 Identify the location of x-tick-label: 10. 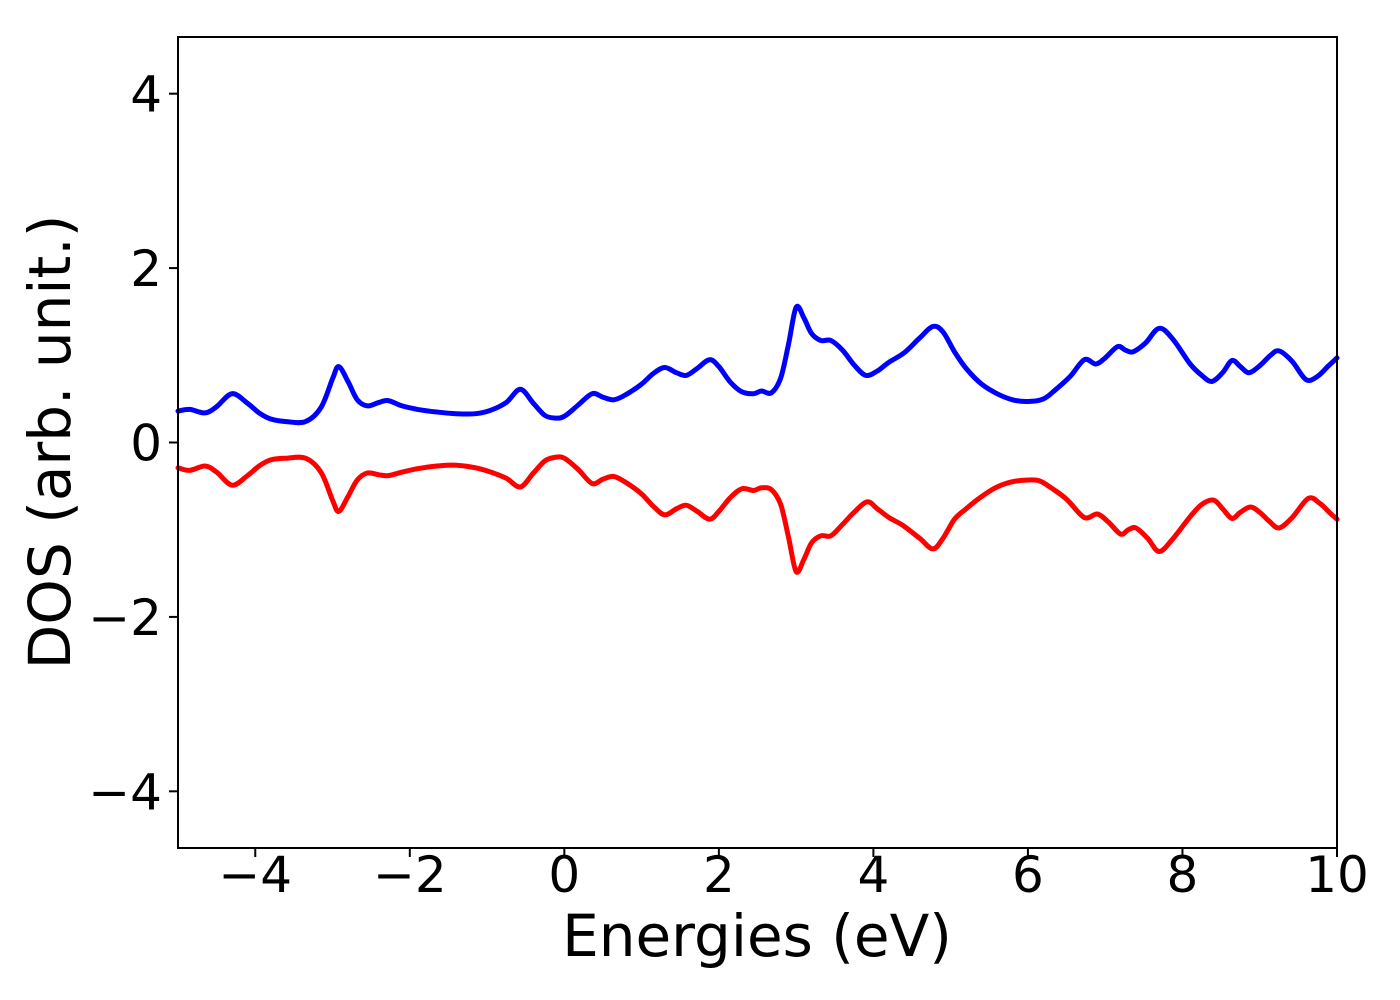
(1337, 875).